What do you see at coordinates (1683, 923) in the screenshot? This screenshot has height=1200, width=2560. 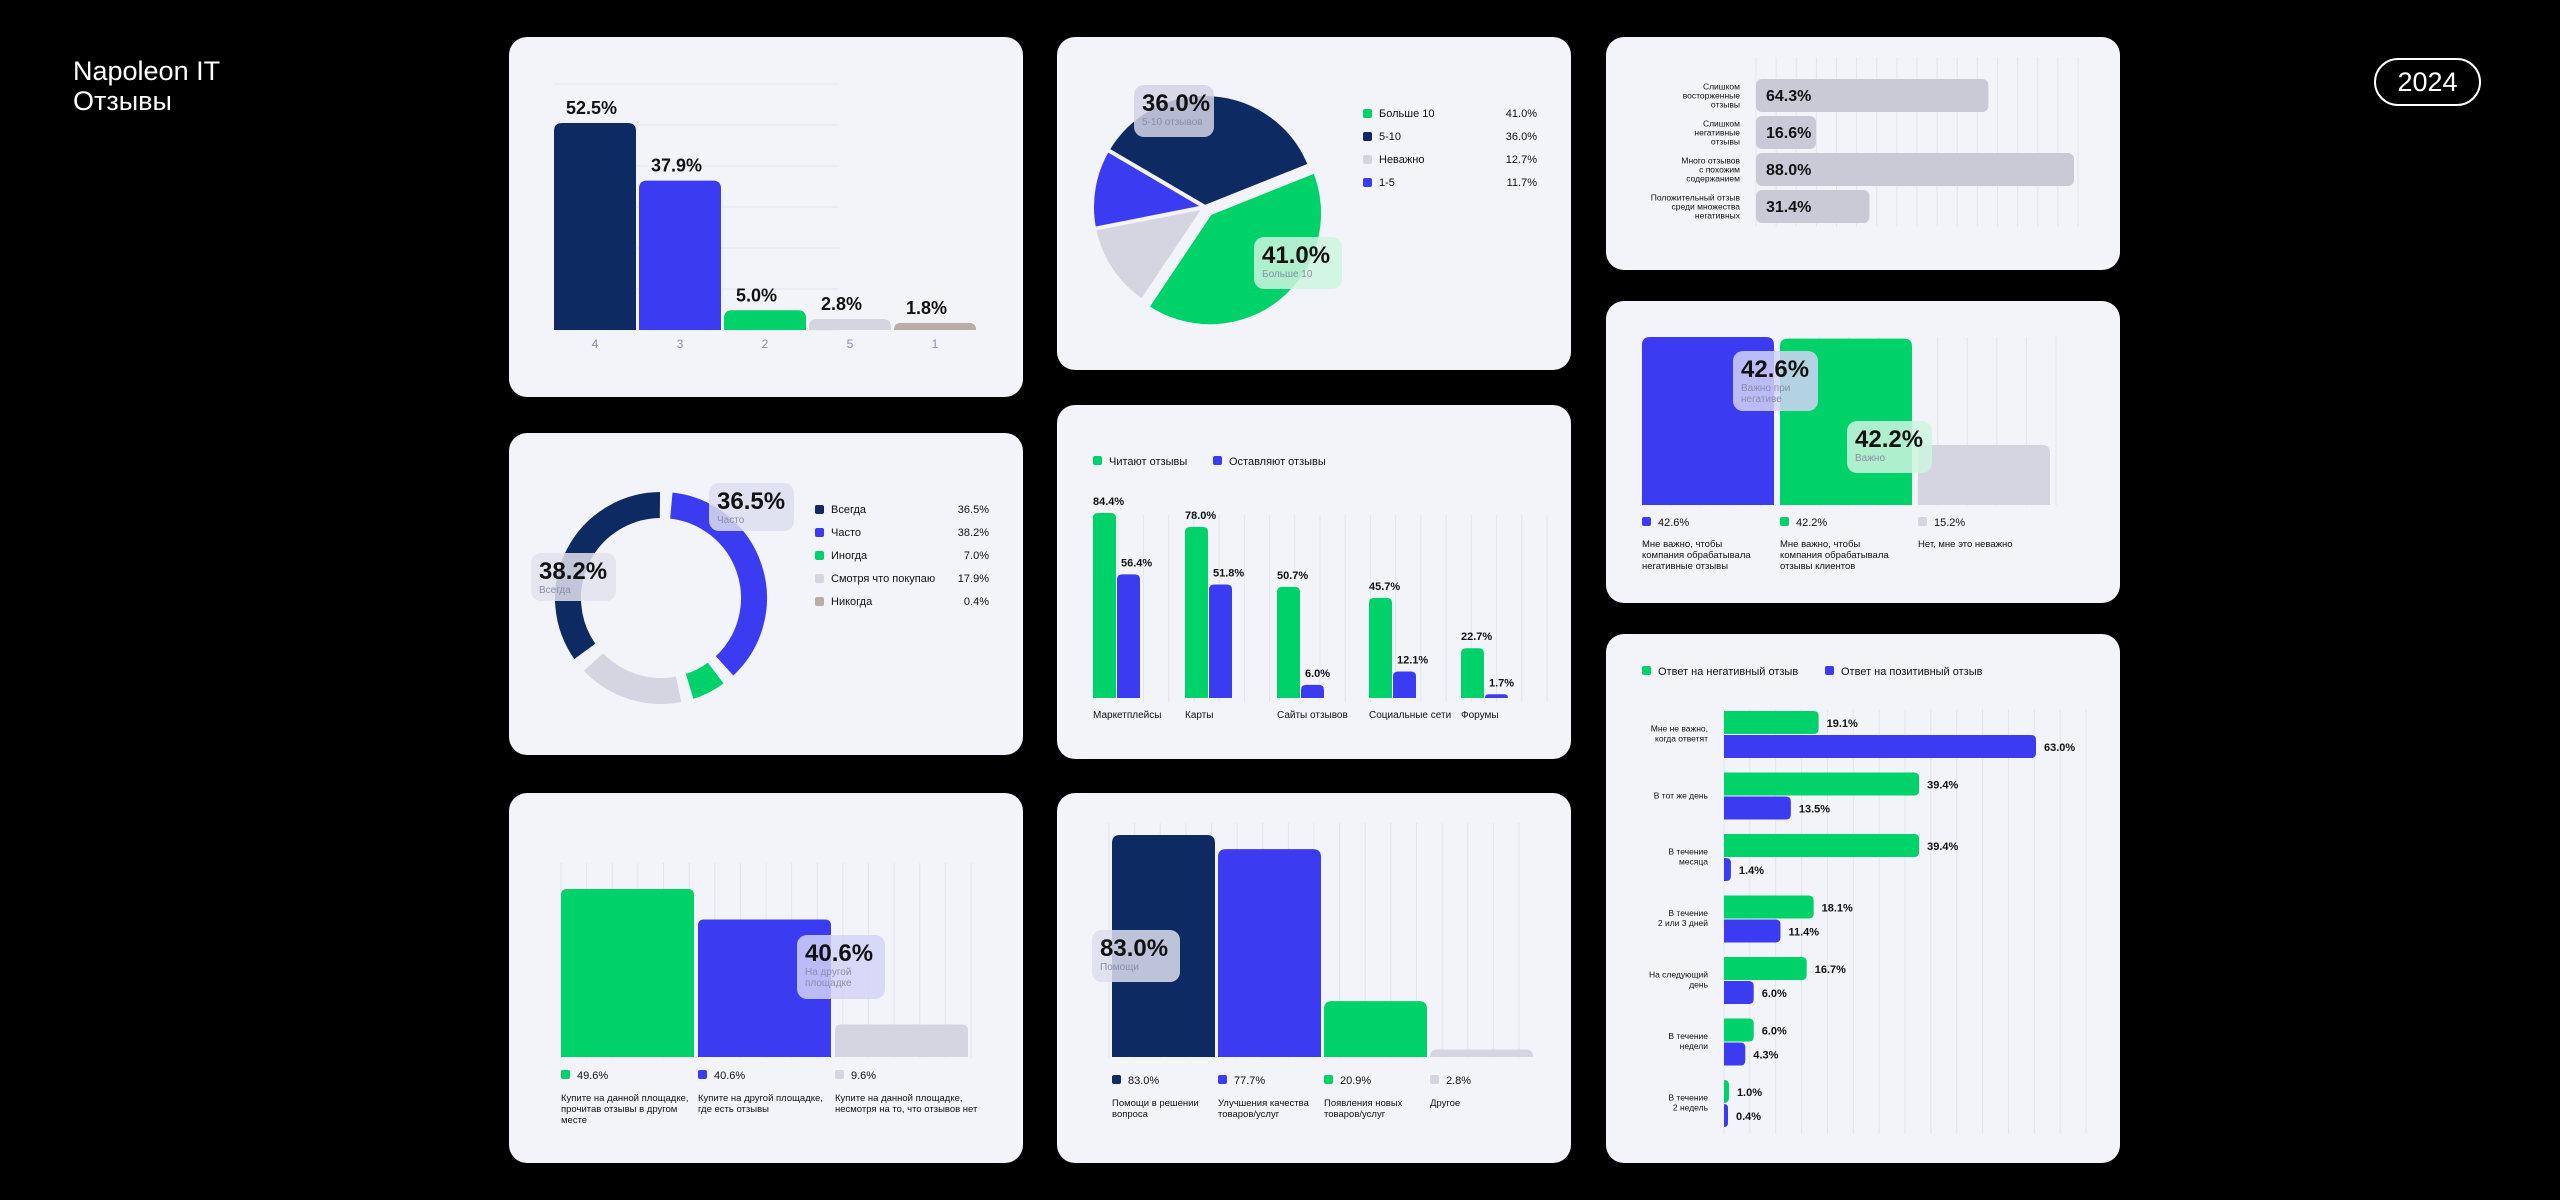 I see `category-label: 2 или 3 дней` at bounding box center [1683, 923].